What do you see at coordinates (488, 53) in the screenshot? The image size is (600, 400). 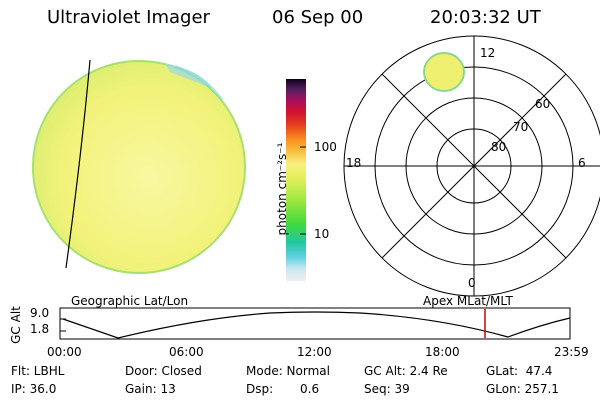 I see `mlt-label-12: 12` at bounding box center [488, 53].